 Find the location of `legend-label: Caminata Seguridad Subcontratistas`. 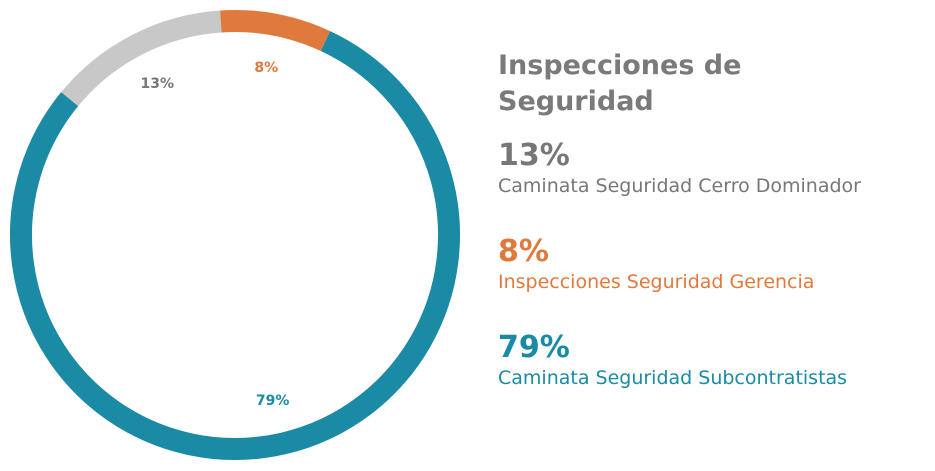

legend-label: Caminata Seguridad Subcontratistas is located at coordinates (673, 378).